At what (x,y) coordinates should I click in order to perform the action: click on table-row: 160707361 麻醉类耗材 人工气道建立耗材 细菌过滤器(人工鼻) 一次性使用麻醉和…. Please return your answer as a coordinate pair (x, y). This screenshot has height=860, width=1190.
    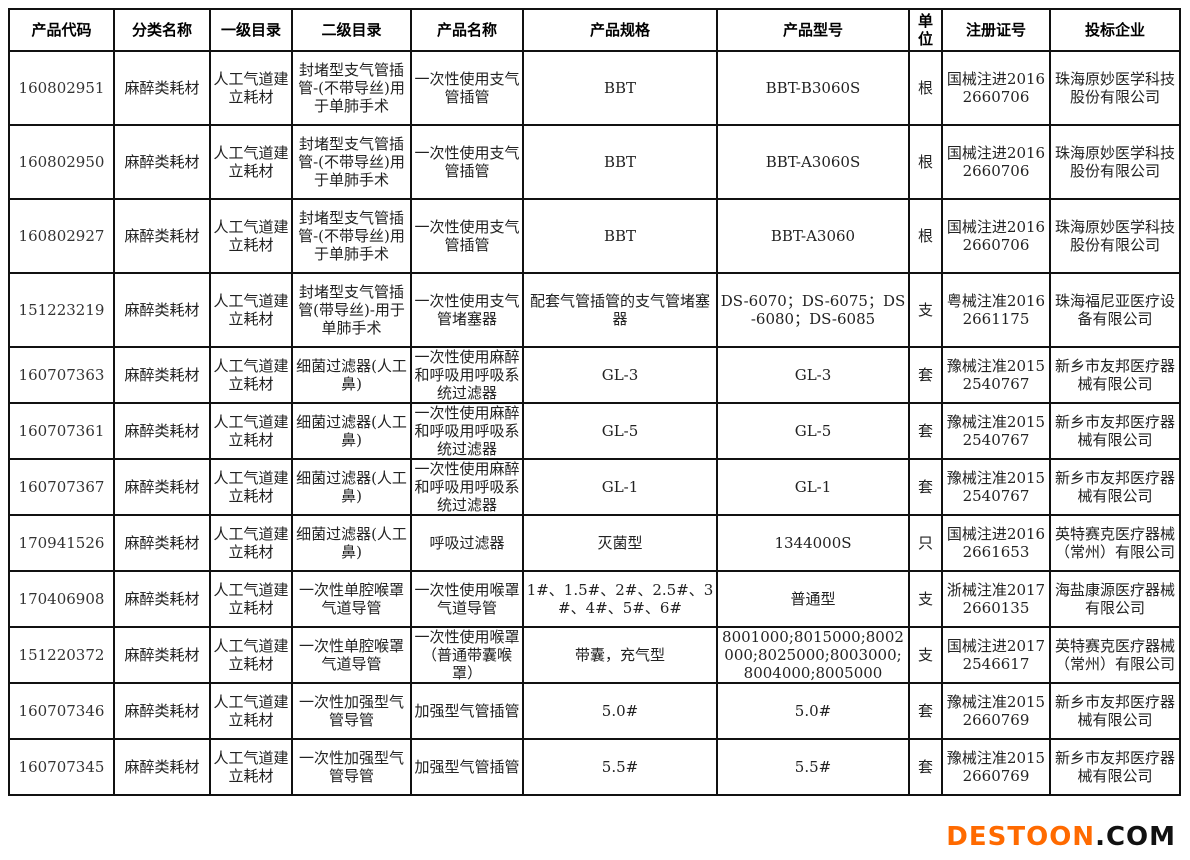
    Looking at the image, I should click on (594, 431).